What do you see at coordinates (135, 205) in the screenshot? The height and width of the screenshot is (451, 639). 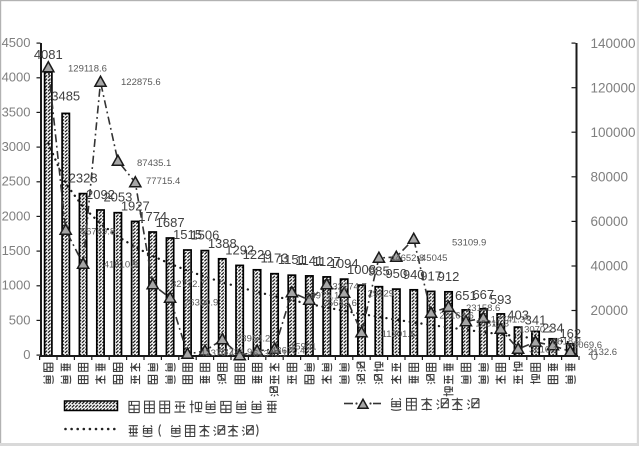 I see `svg-text: 1927` at bounding box center [135, 205].